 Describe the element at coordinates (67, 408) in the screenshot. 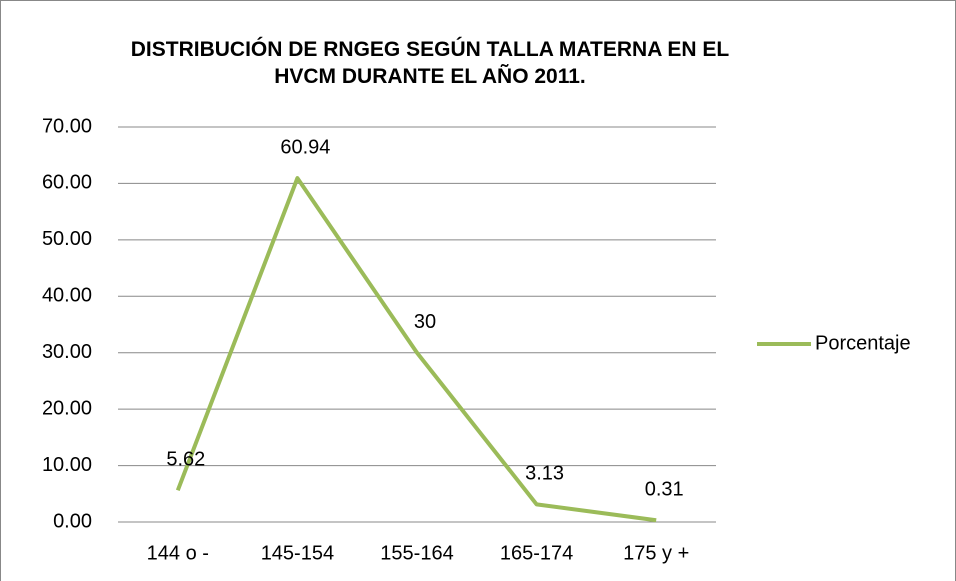

I see `y-tick-label: 20.00` at that location.